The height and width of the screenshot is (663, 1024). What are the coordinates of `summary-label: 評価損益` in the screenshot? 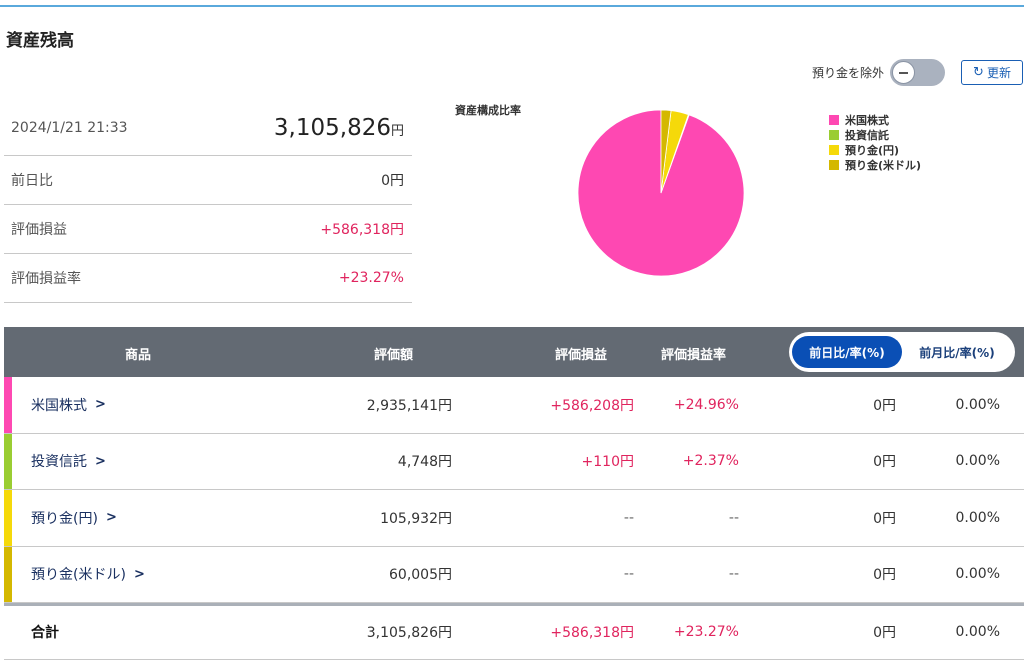 It's located at (39, 230).